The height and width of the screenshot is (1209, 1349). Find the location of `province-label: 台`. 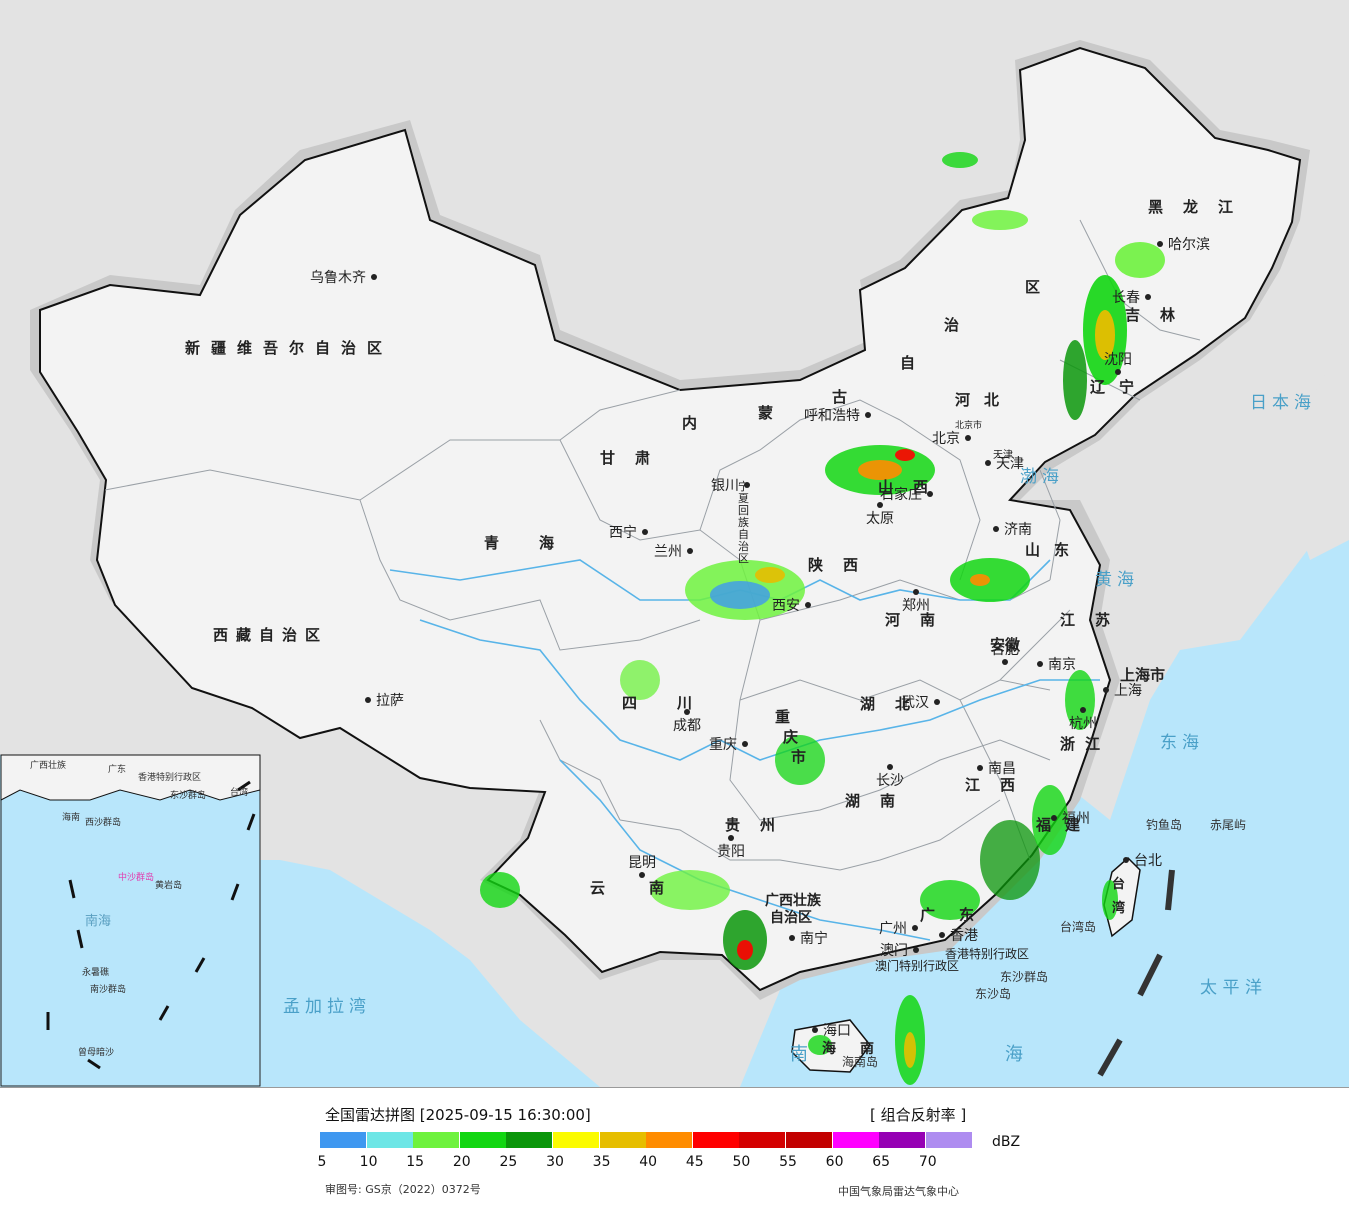

province-label: 台 is located at coordinates (1118, 884).